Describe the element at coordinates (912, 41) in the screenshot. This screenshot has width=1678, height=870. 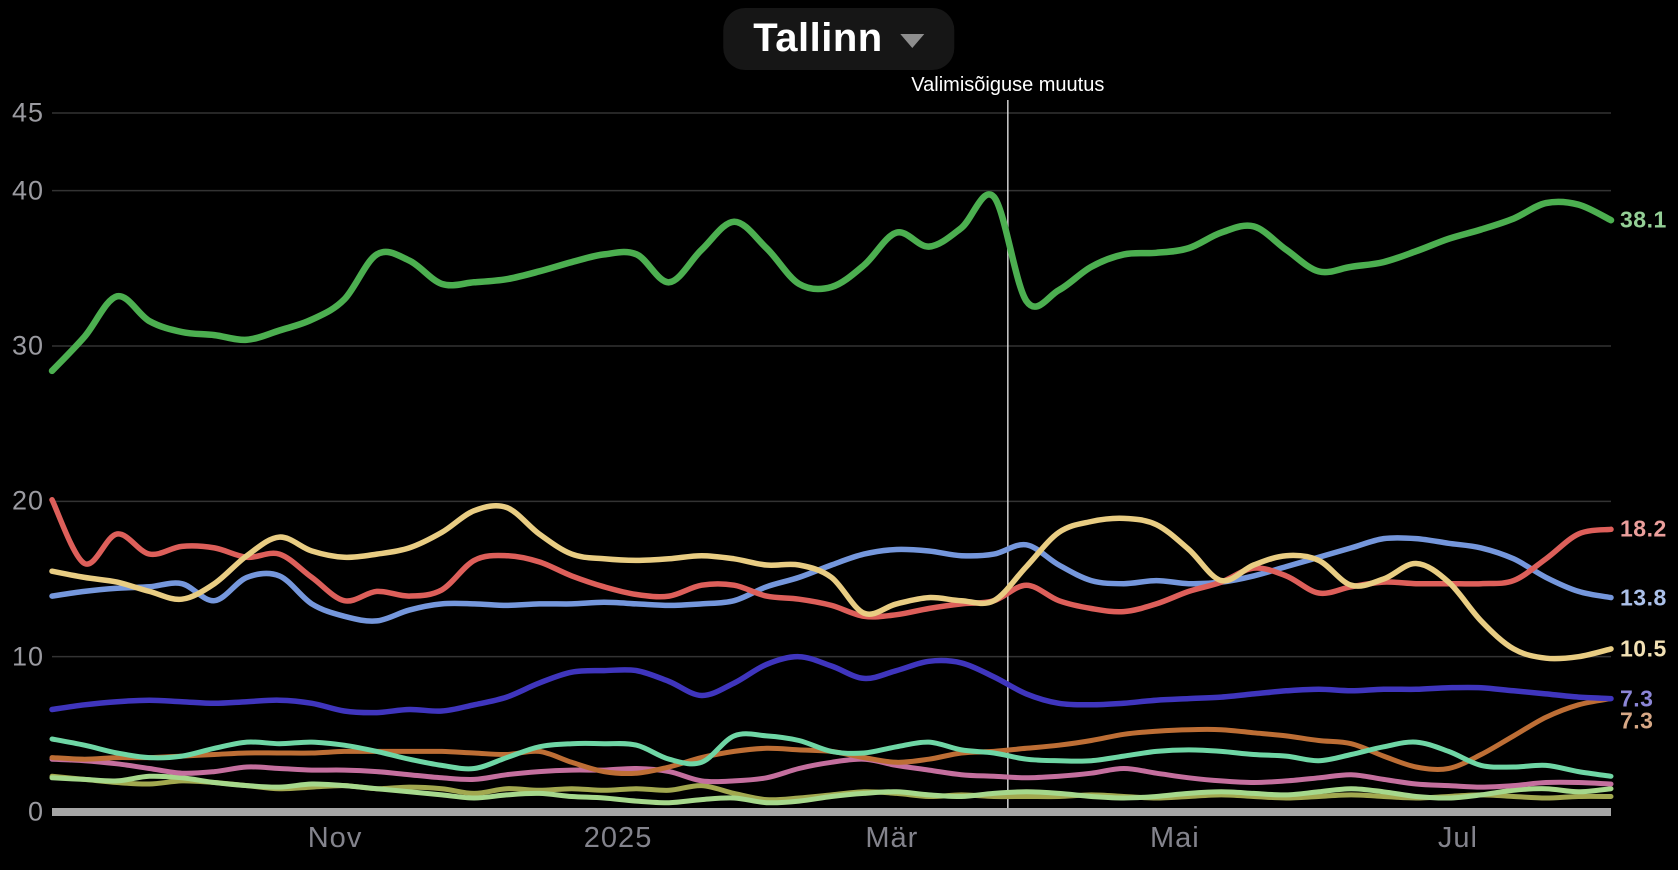
I see `caret-down-icon` at that location.